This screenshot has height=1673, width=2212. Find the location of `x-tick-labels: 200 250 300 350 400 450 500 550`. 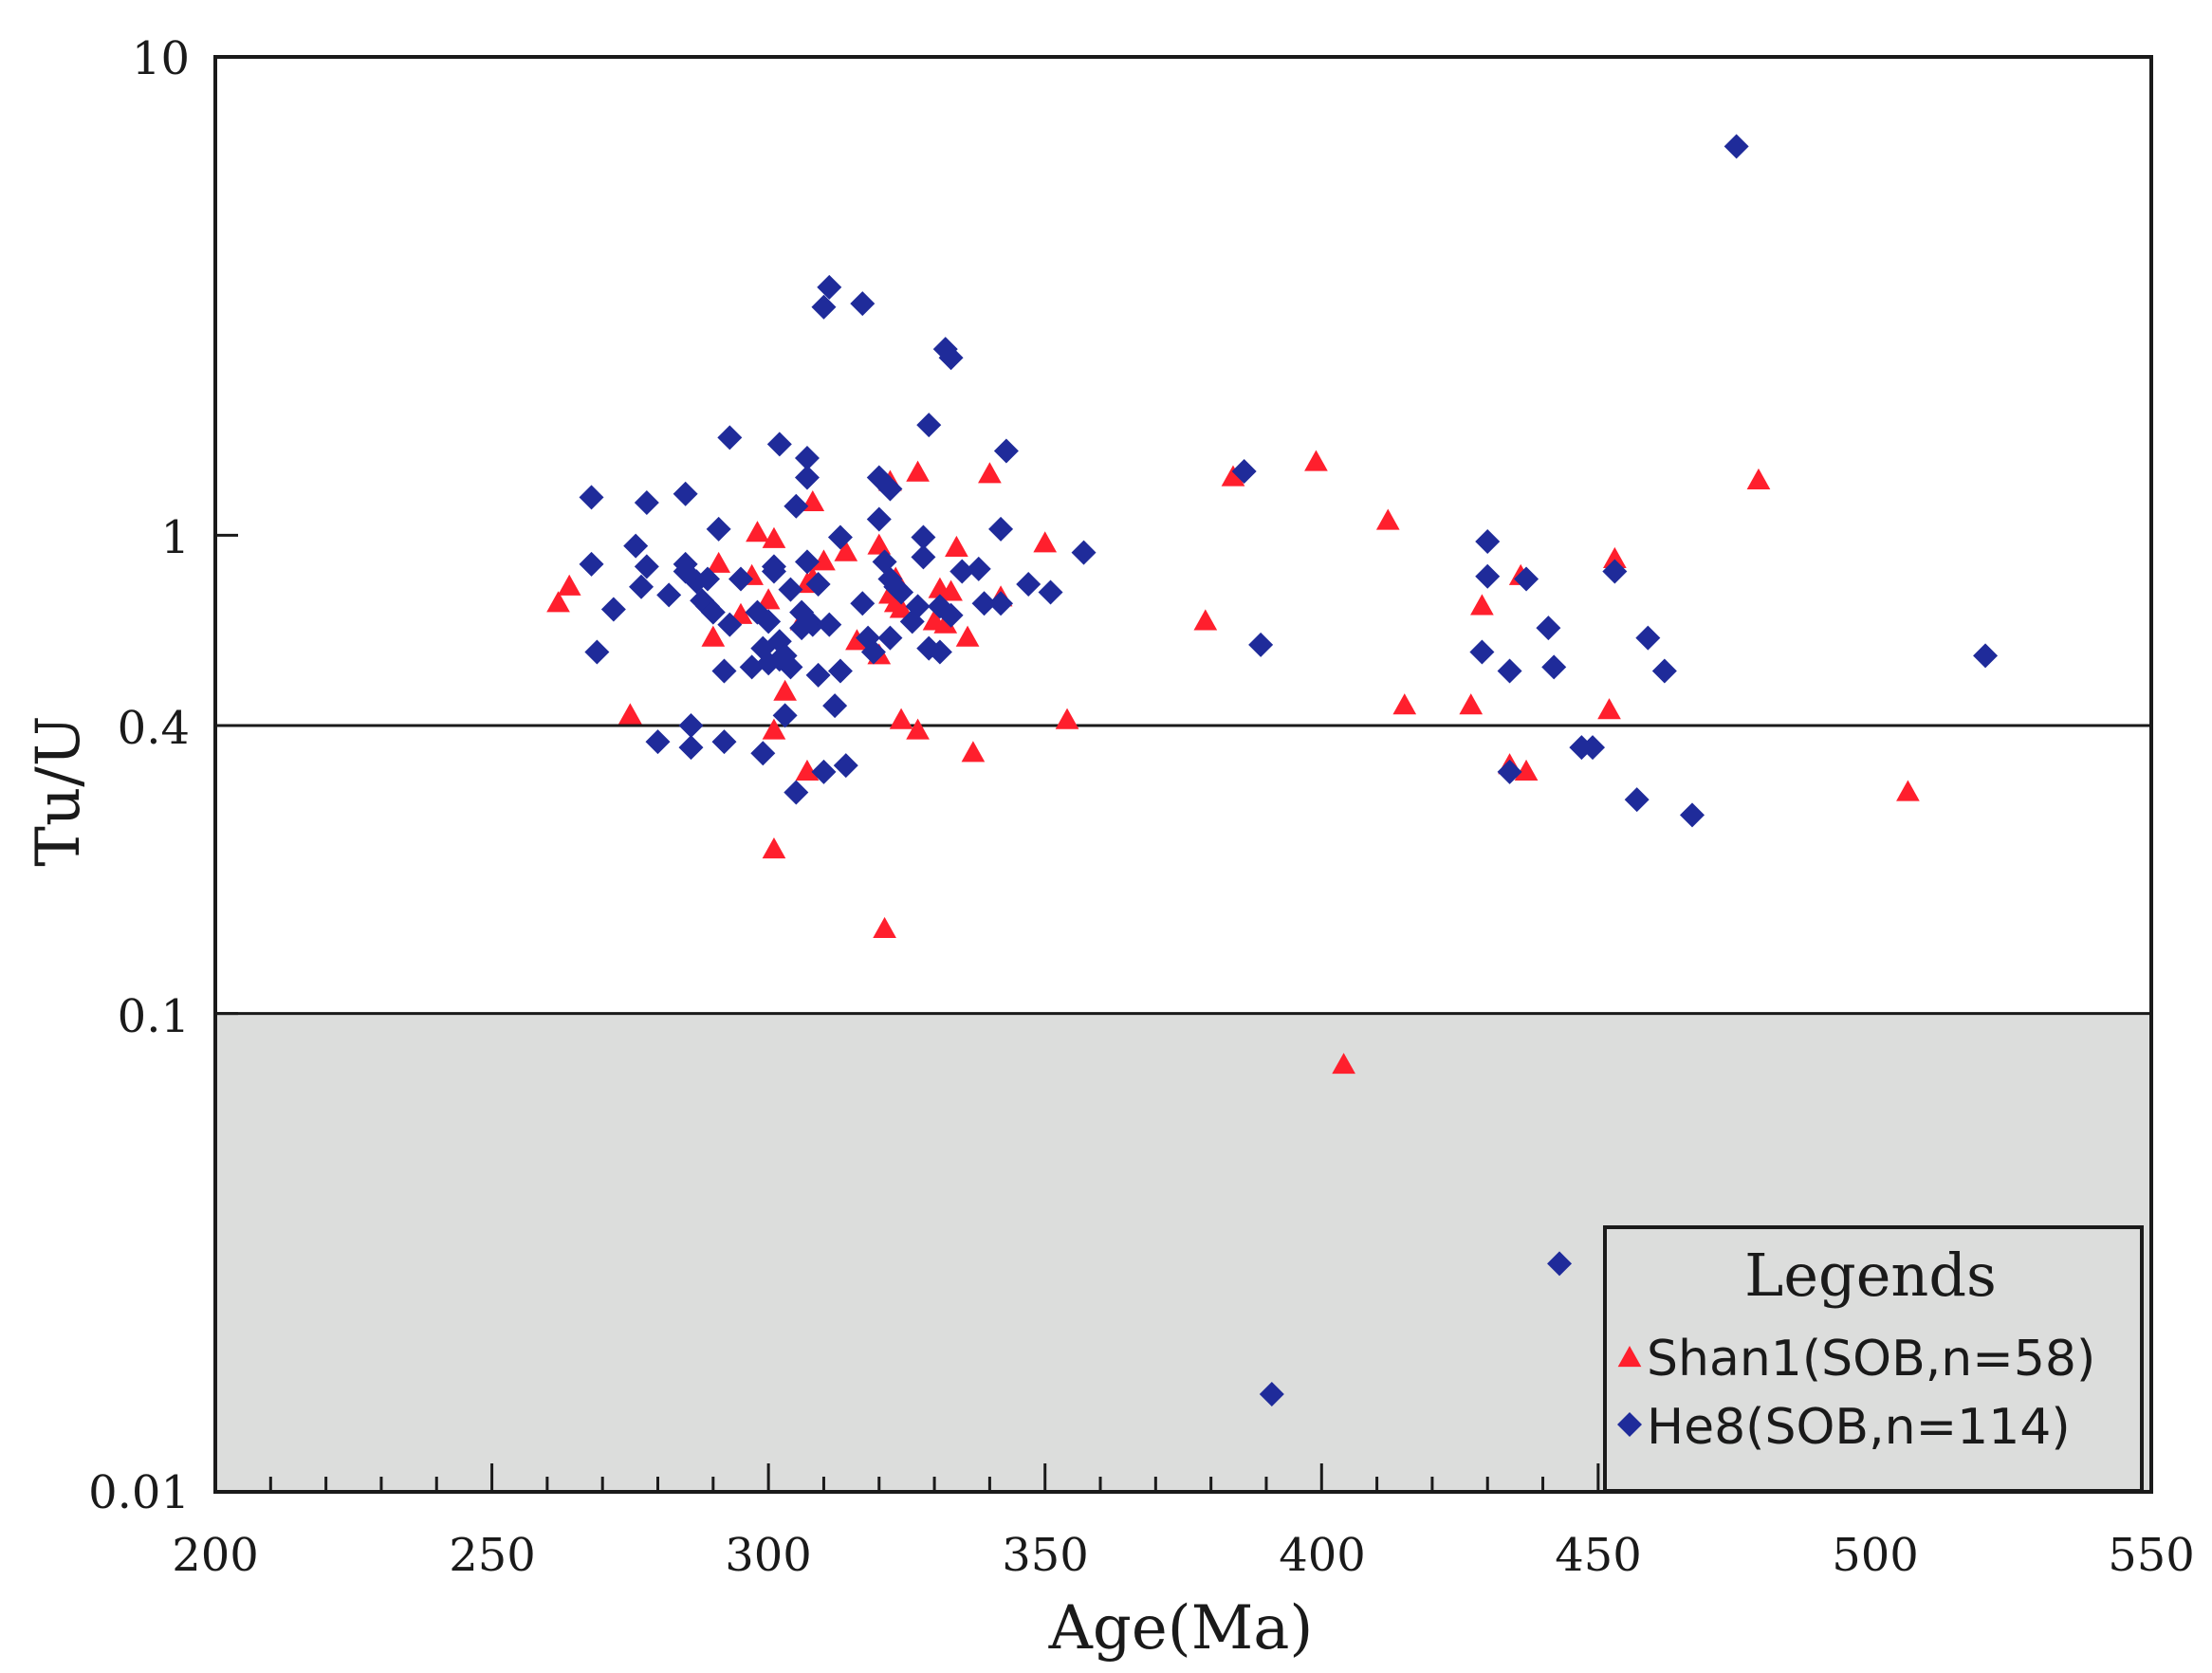

x-tick-labels: 200 250 300 350 400 450 500 550 is located at coordinates (1183, 1555).